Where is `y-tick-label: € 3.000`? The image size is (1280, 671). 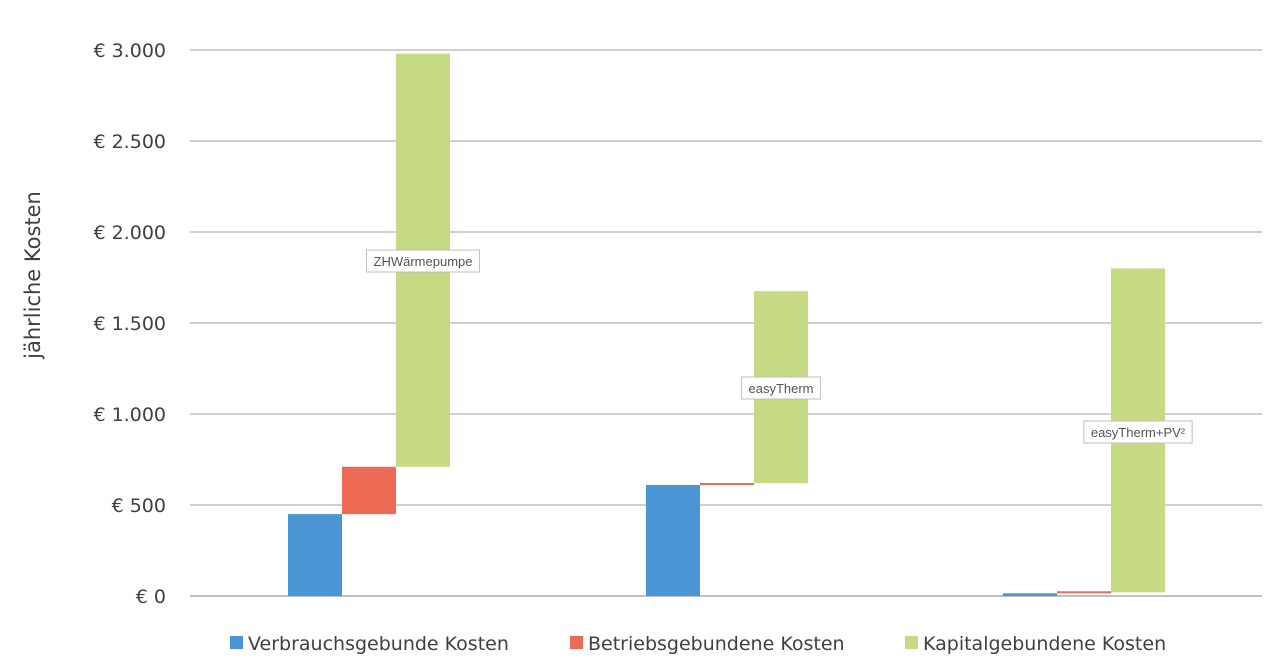
y-tick-label: € 3.000 is located at coordinates (129, 51).